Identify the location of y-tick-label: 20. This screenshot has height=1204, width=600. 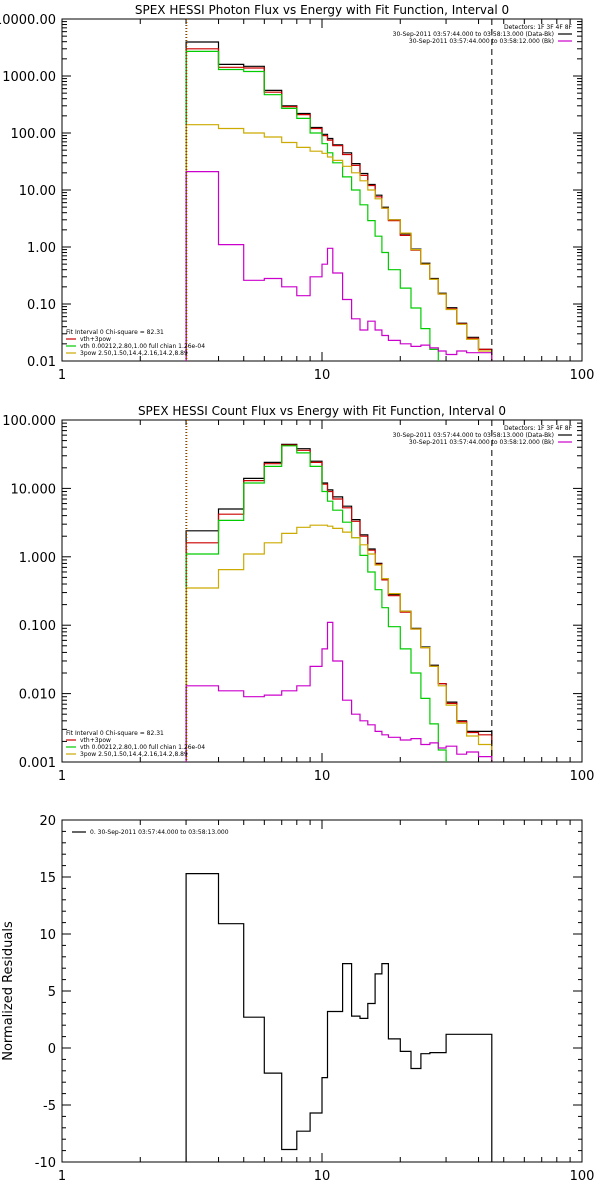
(47, 821).